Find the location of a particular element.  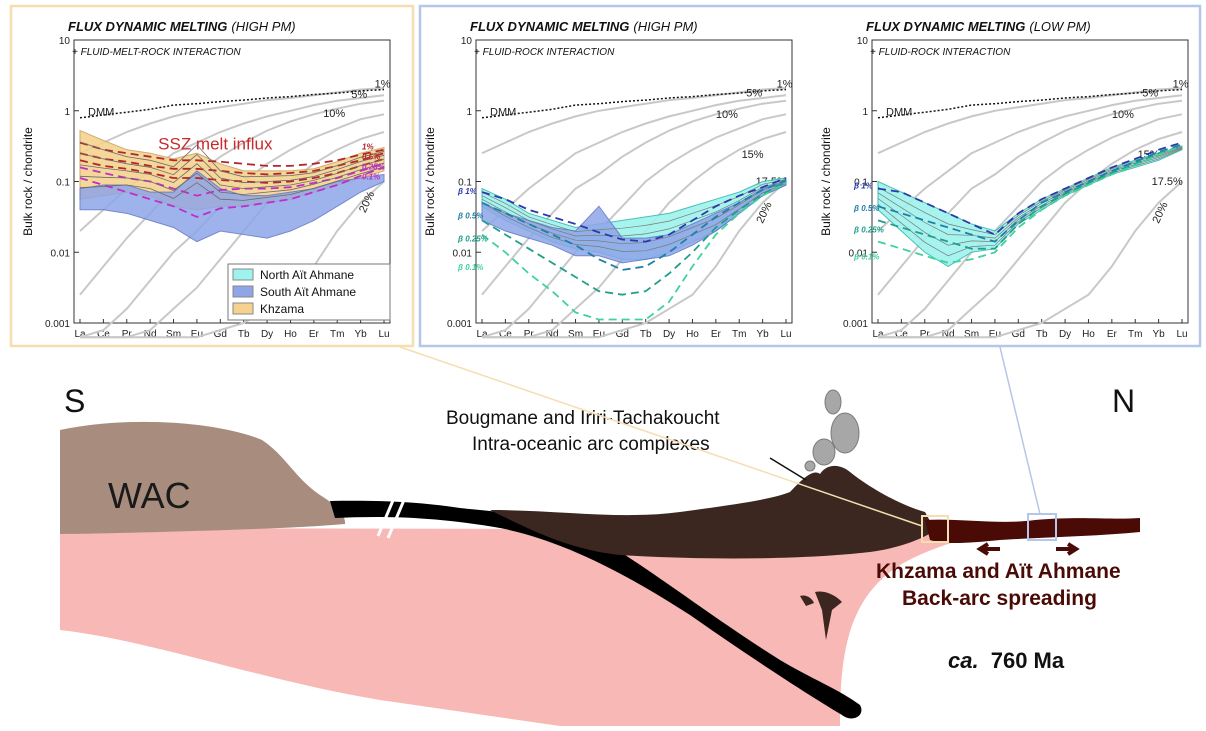

beta-label: β 0.1% is located at coordinates (470, 267).